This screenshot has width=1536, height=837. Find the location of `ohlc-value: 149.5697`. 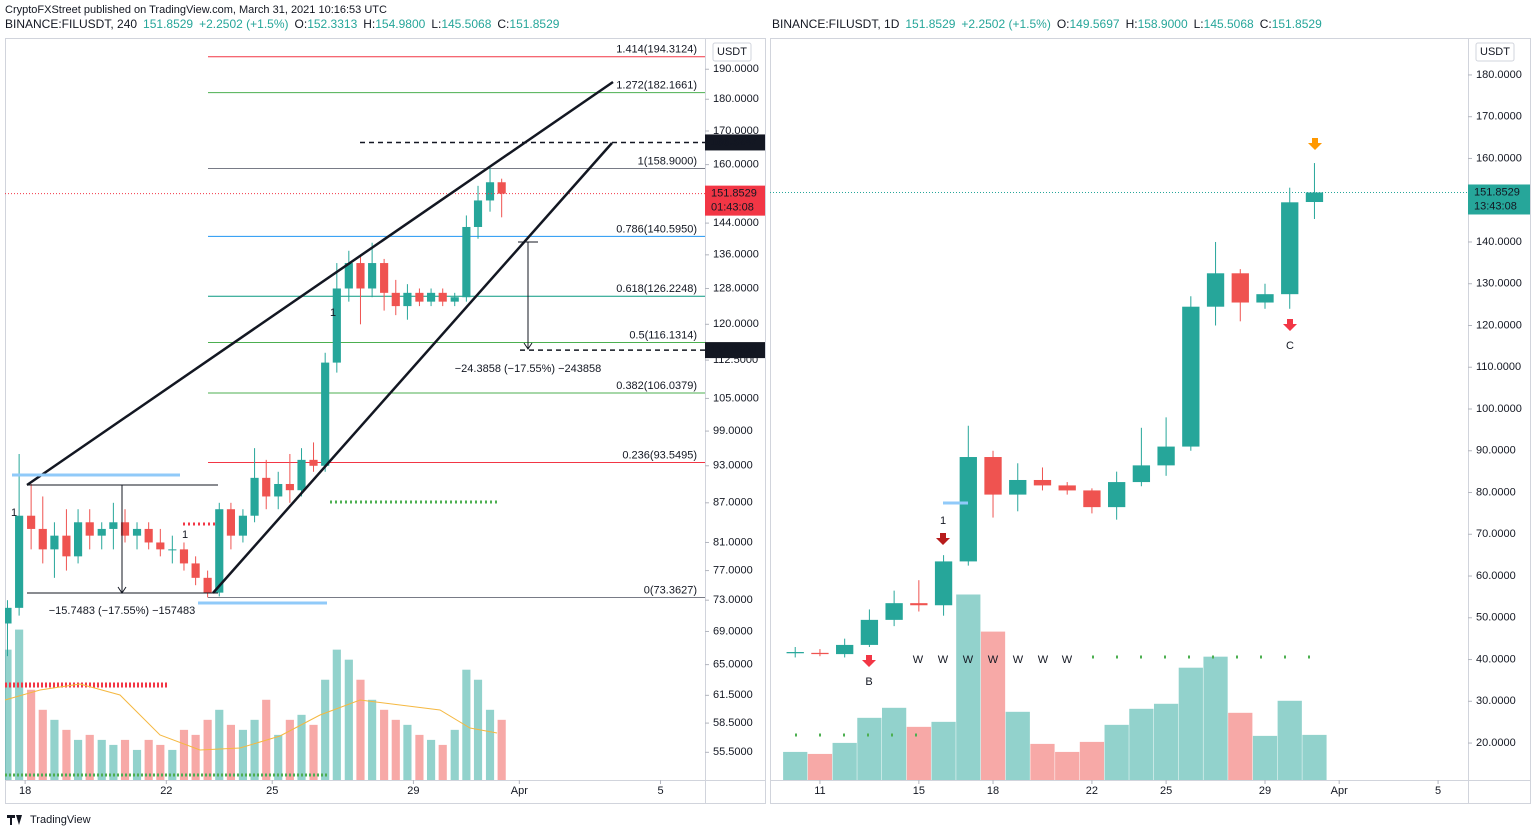

ohlc-value: 149.5697 is located at coordinates (1095, 24).